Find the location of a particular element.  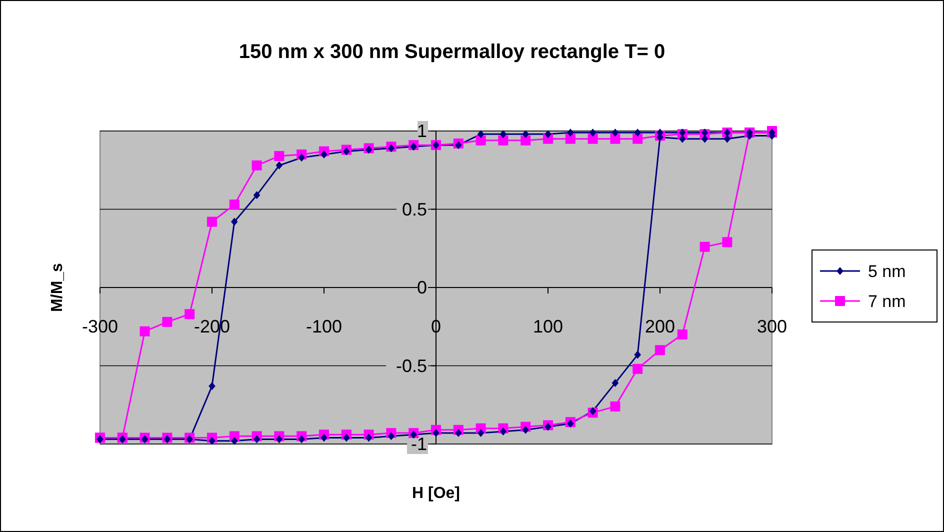

x-tick-label: 100 is located at coordinates (548, 326).